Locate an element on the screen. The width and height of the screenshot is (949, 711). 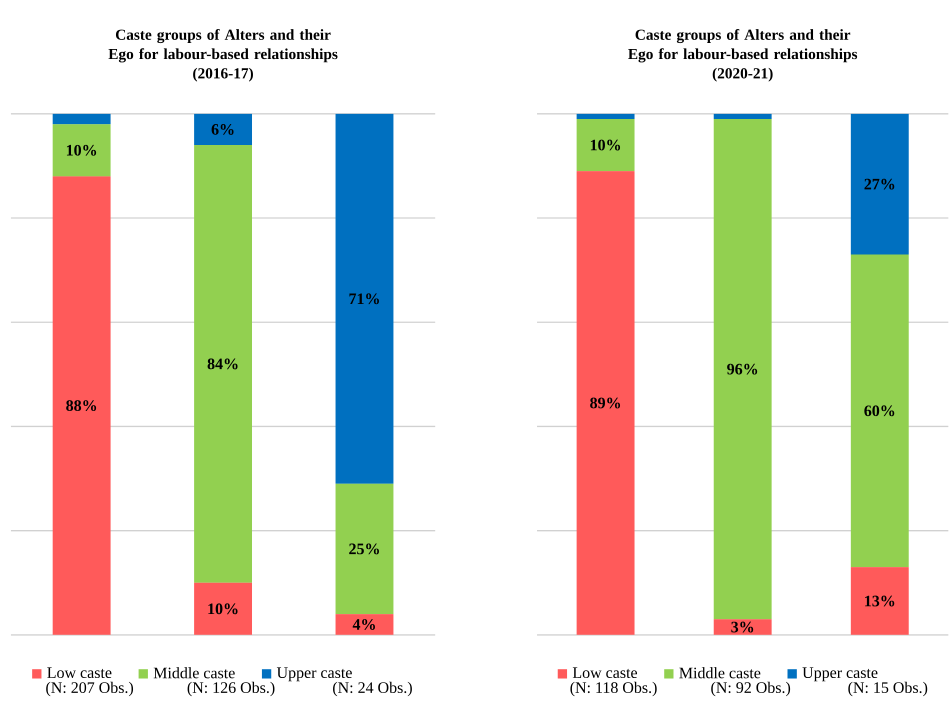
x-tick-label: (N: 15 Obs.) is located at coordinates (888, 689).